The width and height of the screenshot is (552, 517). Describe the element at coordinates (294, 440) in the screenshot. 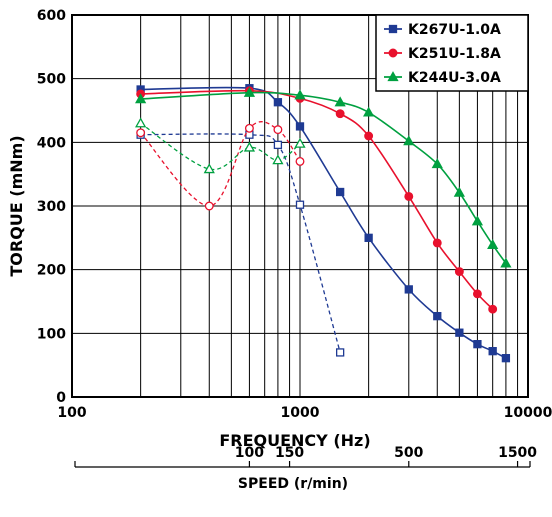

I see `x-axis-label: FREQUENCY (Hz)` at that location.